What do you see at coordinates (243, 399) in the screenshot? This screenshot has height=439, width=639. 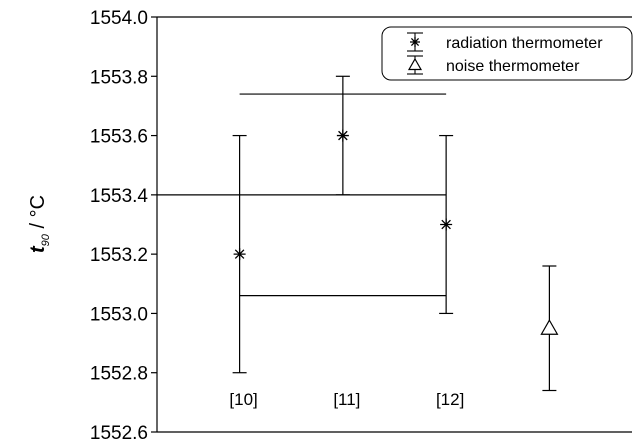 I see `point-label: [10]` at bounding box center [243, 399].